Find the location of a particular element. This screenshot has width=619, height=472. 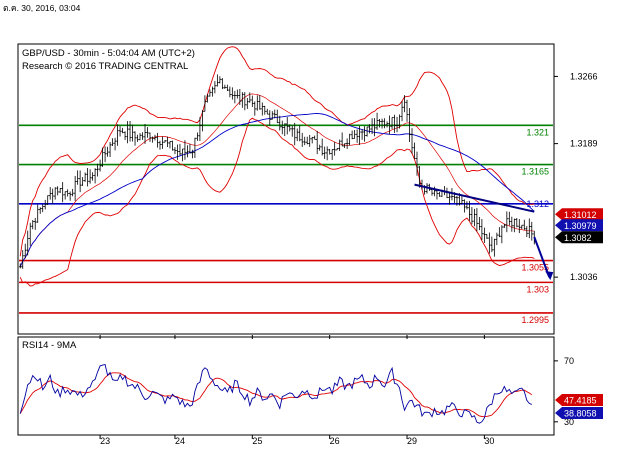

level-label: 1.2995 is located at coordinates (535, 320).